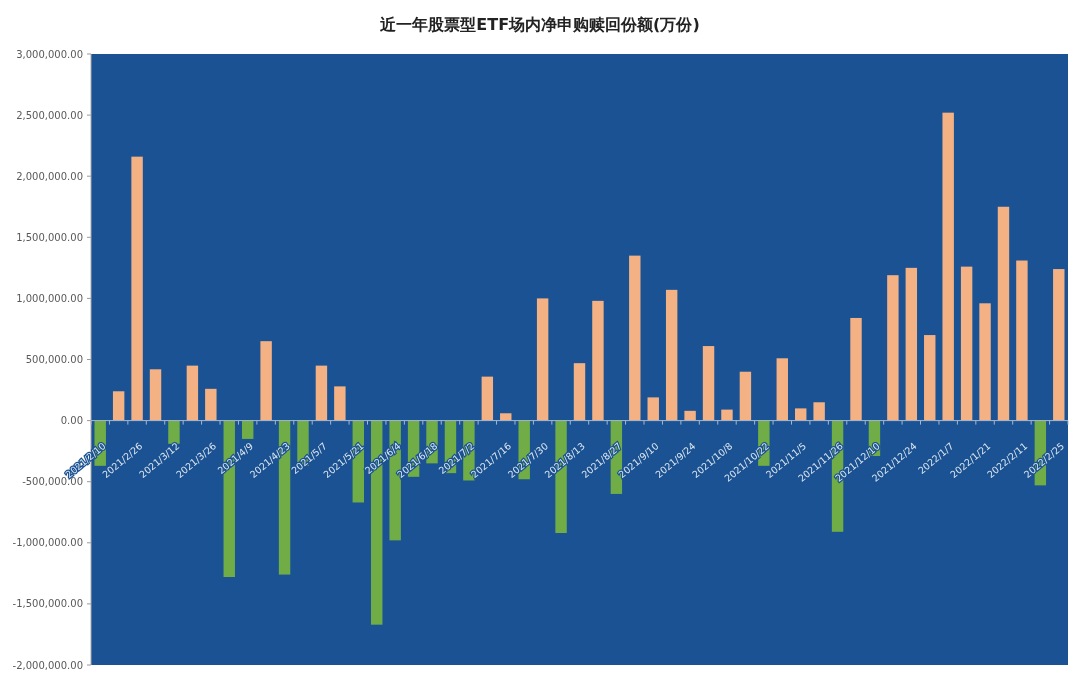 Image resolution: width=1080 pixels, height=680 pixels. I want to click on y-tick-label: -1,000,000.00, so click(47, 543).